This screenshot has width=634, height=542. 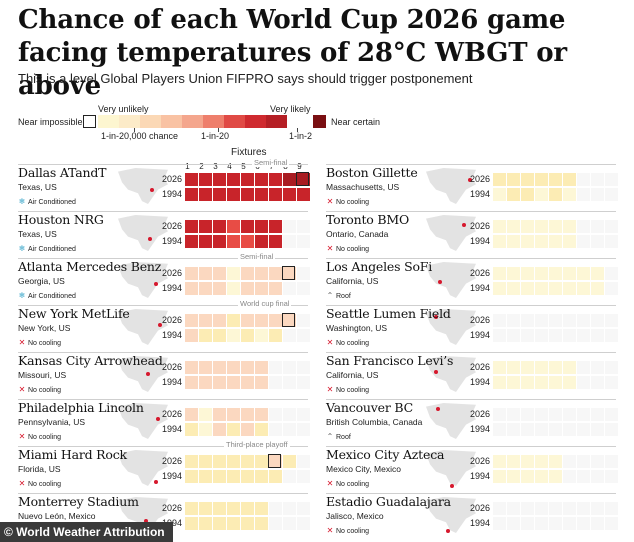 I want to click on legend-very-likely-label: Very likely, so click(x=290, y=109).